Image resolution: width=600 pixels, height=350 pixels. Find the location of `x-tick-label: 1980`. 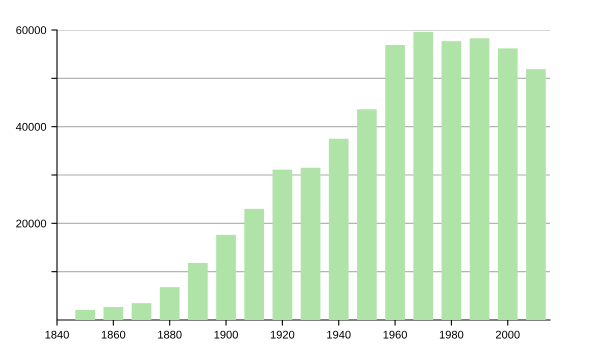

x-tick-label: 1980 is located at coordinates (452, 334).